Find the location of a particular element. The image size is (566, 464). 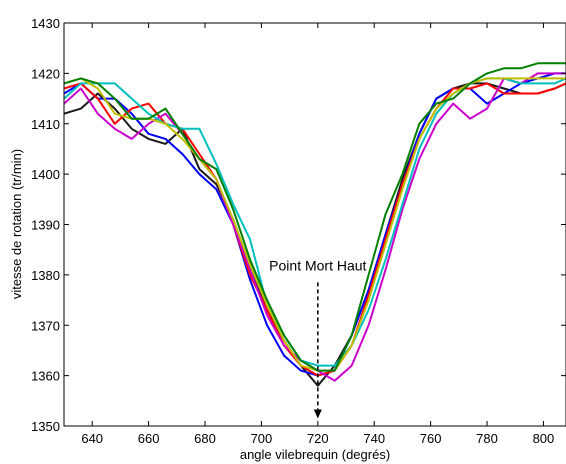

tdc-arrow-head is located at coordinates (317, 414).